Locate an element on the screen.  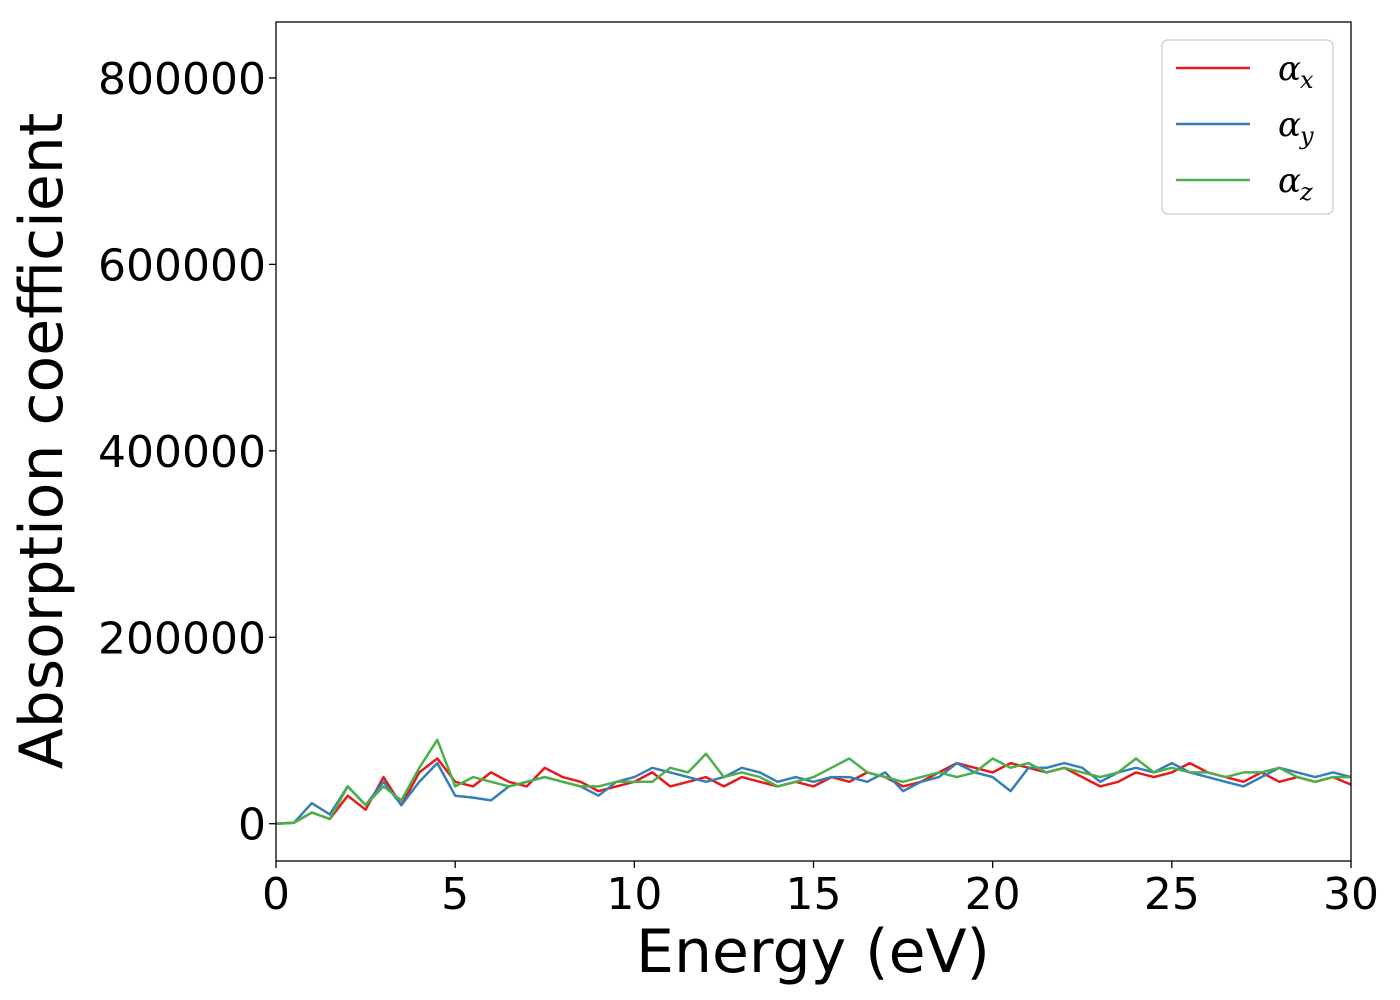
x-tick-label: 5 is located at coordinates (455, 894).